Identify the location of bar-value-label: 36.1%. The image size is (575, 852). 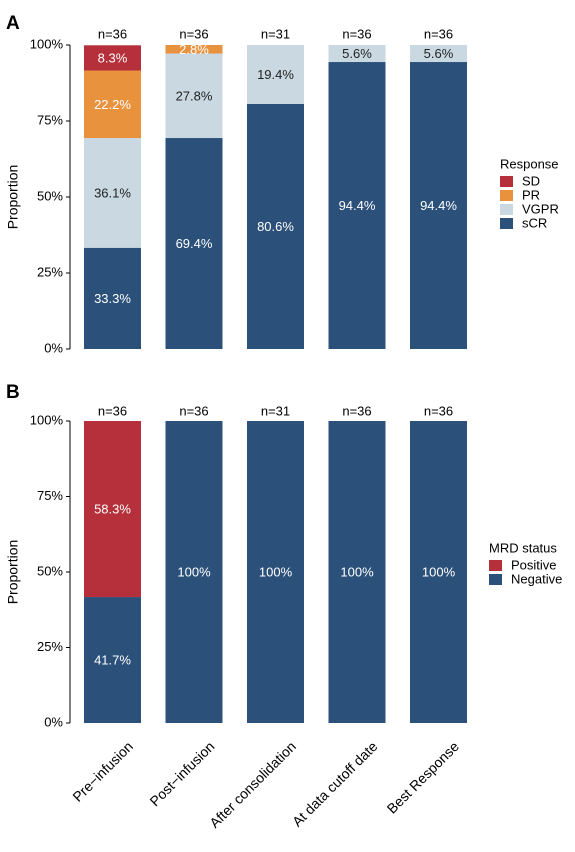
(112, 192).